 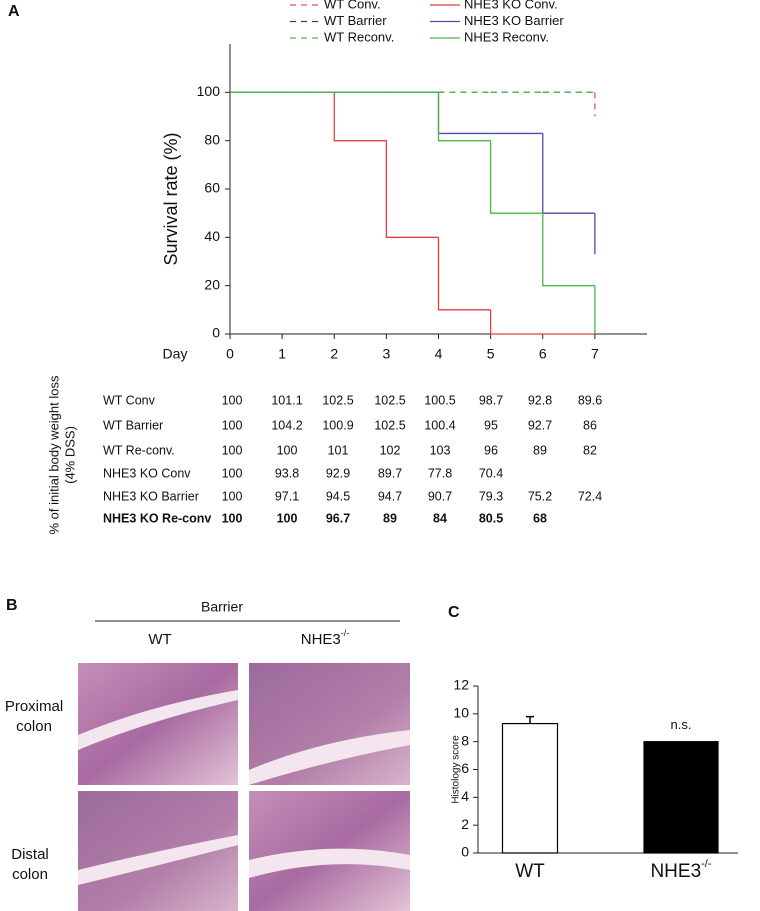 I want to click on y-tick-label: 8, so click(x=465, y=740).